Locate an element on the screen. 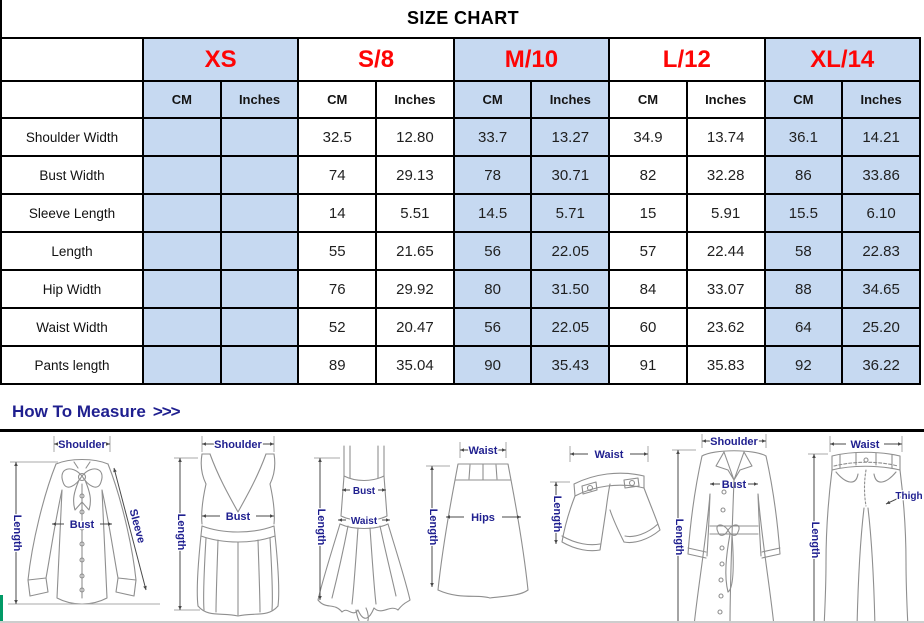 Image resolution: width=924 pixels, height=623 pixels. value-cell: 86 is located at coordinates (803, 175).